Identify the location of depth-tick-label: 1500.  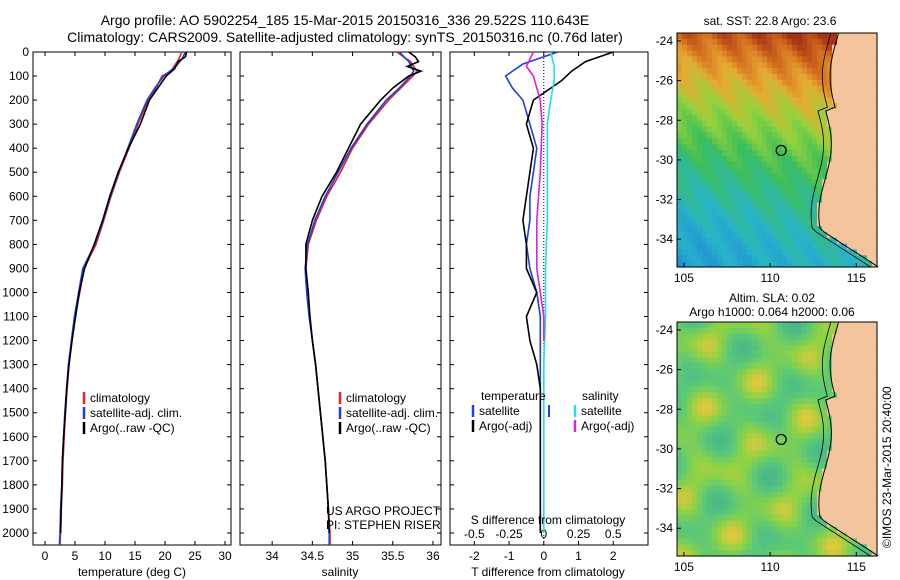
(15, 413).